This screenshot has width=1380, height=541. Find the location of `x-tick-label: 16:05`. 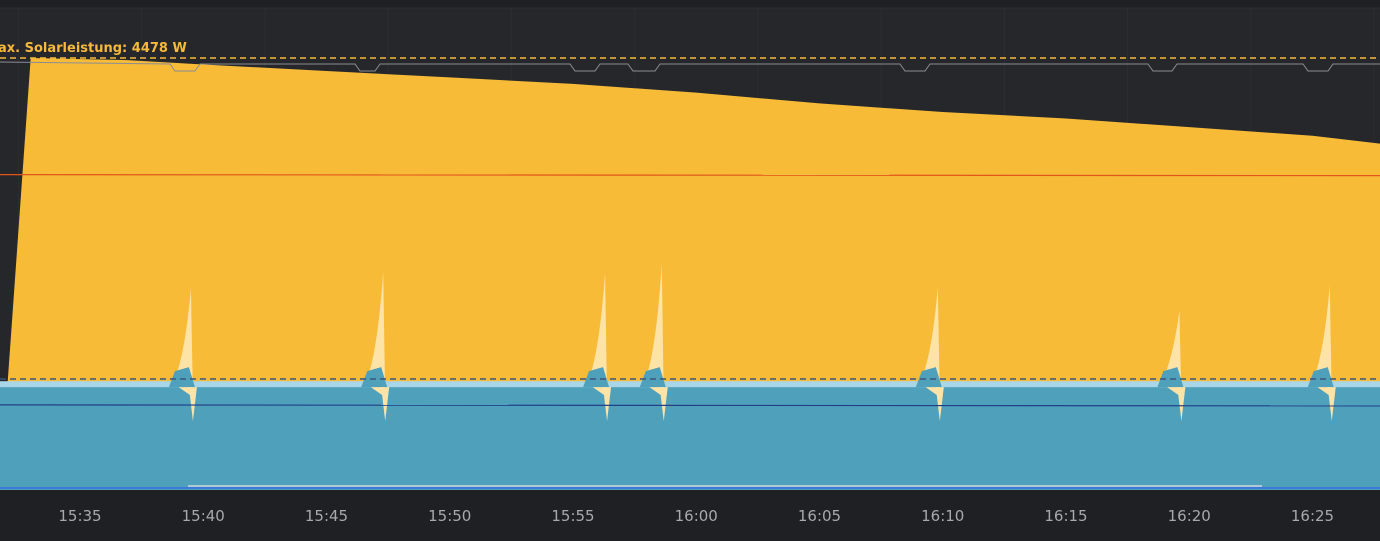

x-tick-label: 16:05 is located at coordinates (819, 516).